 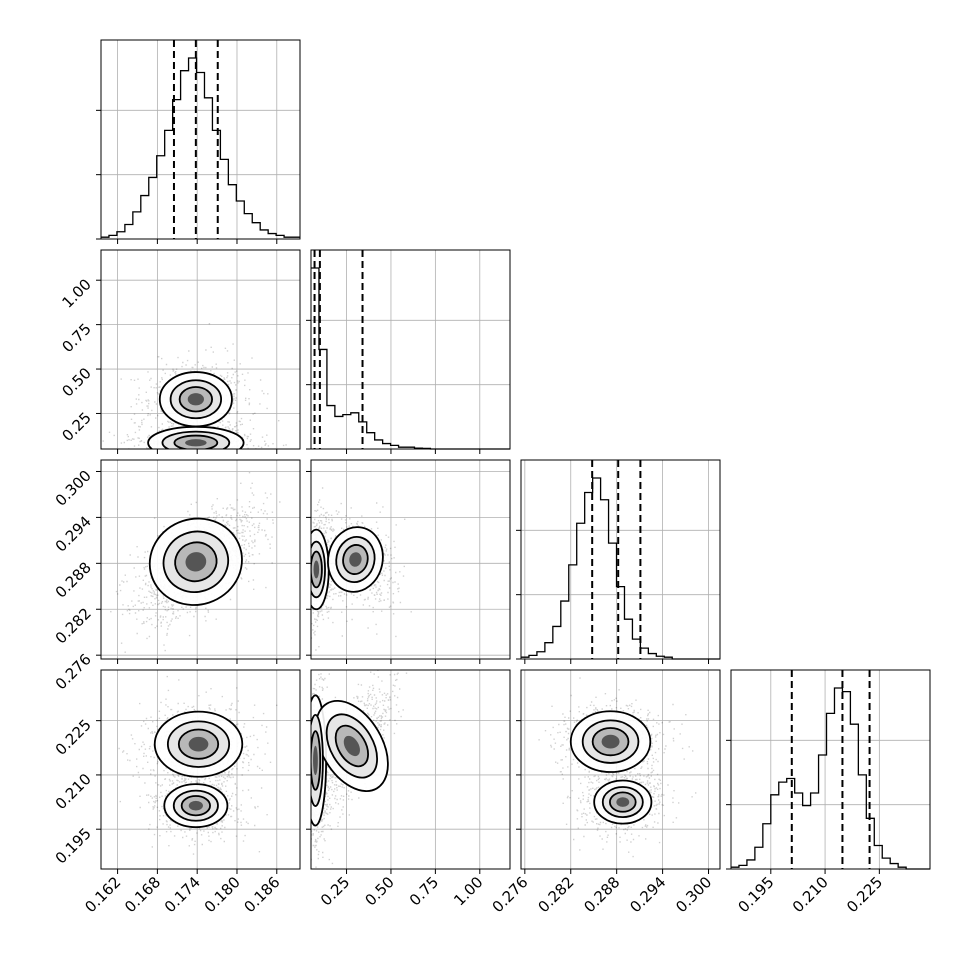 I want to click on hist-panel-p2, so click(x=618, y=559).